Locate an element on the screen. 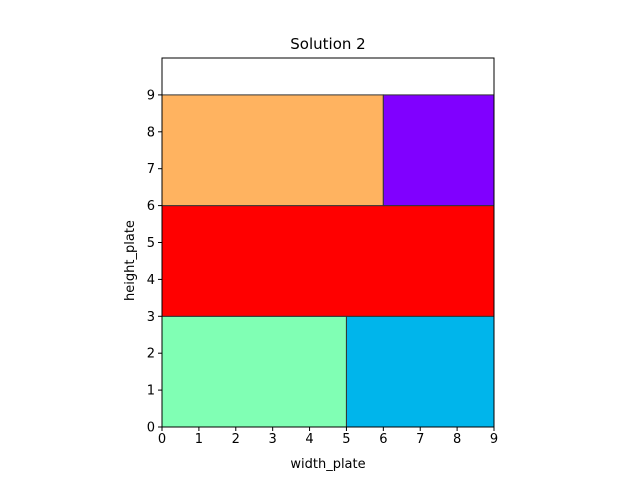  y-tick-label: 8 is located at coordinates (151, 132).